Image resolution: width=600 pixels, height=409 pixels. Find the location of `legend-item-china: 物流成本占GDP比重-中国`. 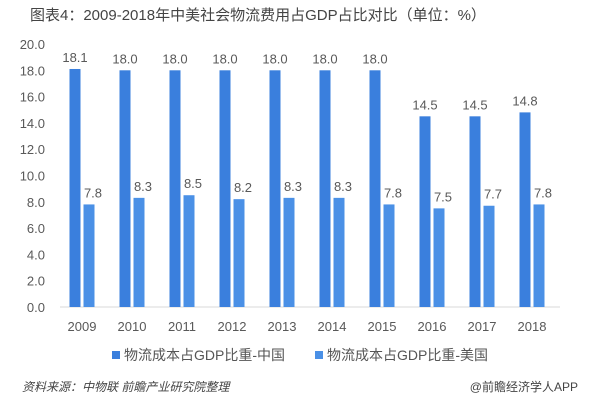

legend-item-china: 物流成本占GDP比重-中国 is located at coordinates (198, 355).